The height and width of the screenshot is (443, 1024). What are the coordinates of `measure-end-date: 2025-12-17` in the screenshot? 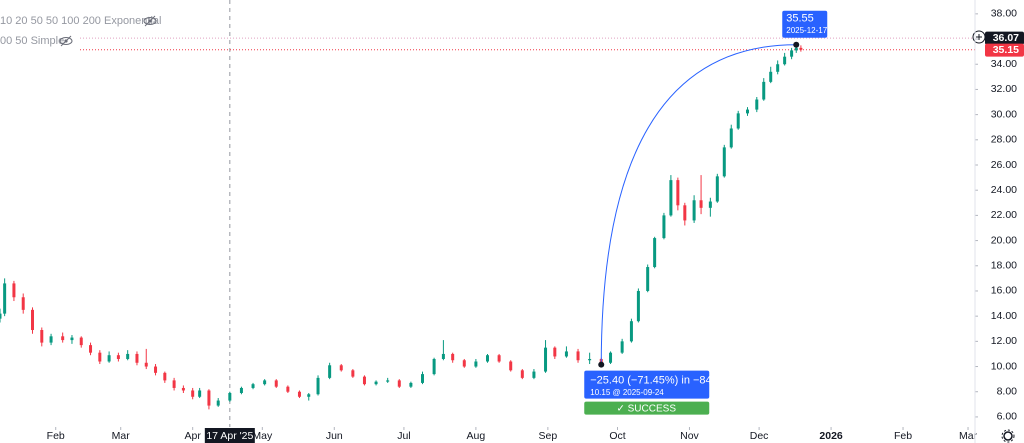 It's located at (806, 30).